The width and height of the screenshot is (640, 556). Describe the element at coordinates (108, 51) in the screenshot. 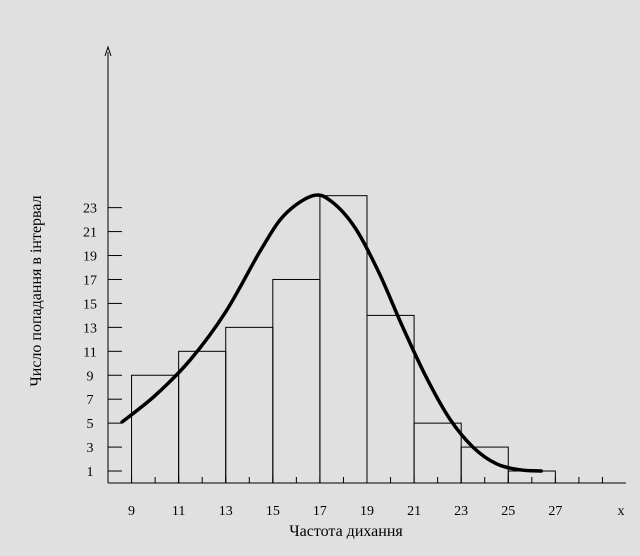

I see `y-axis-arrow-icon` at that location.